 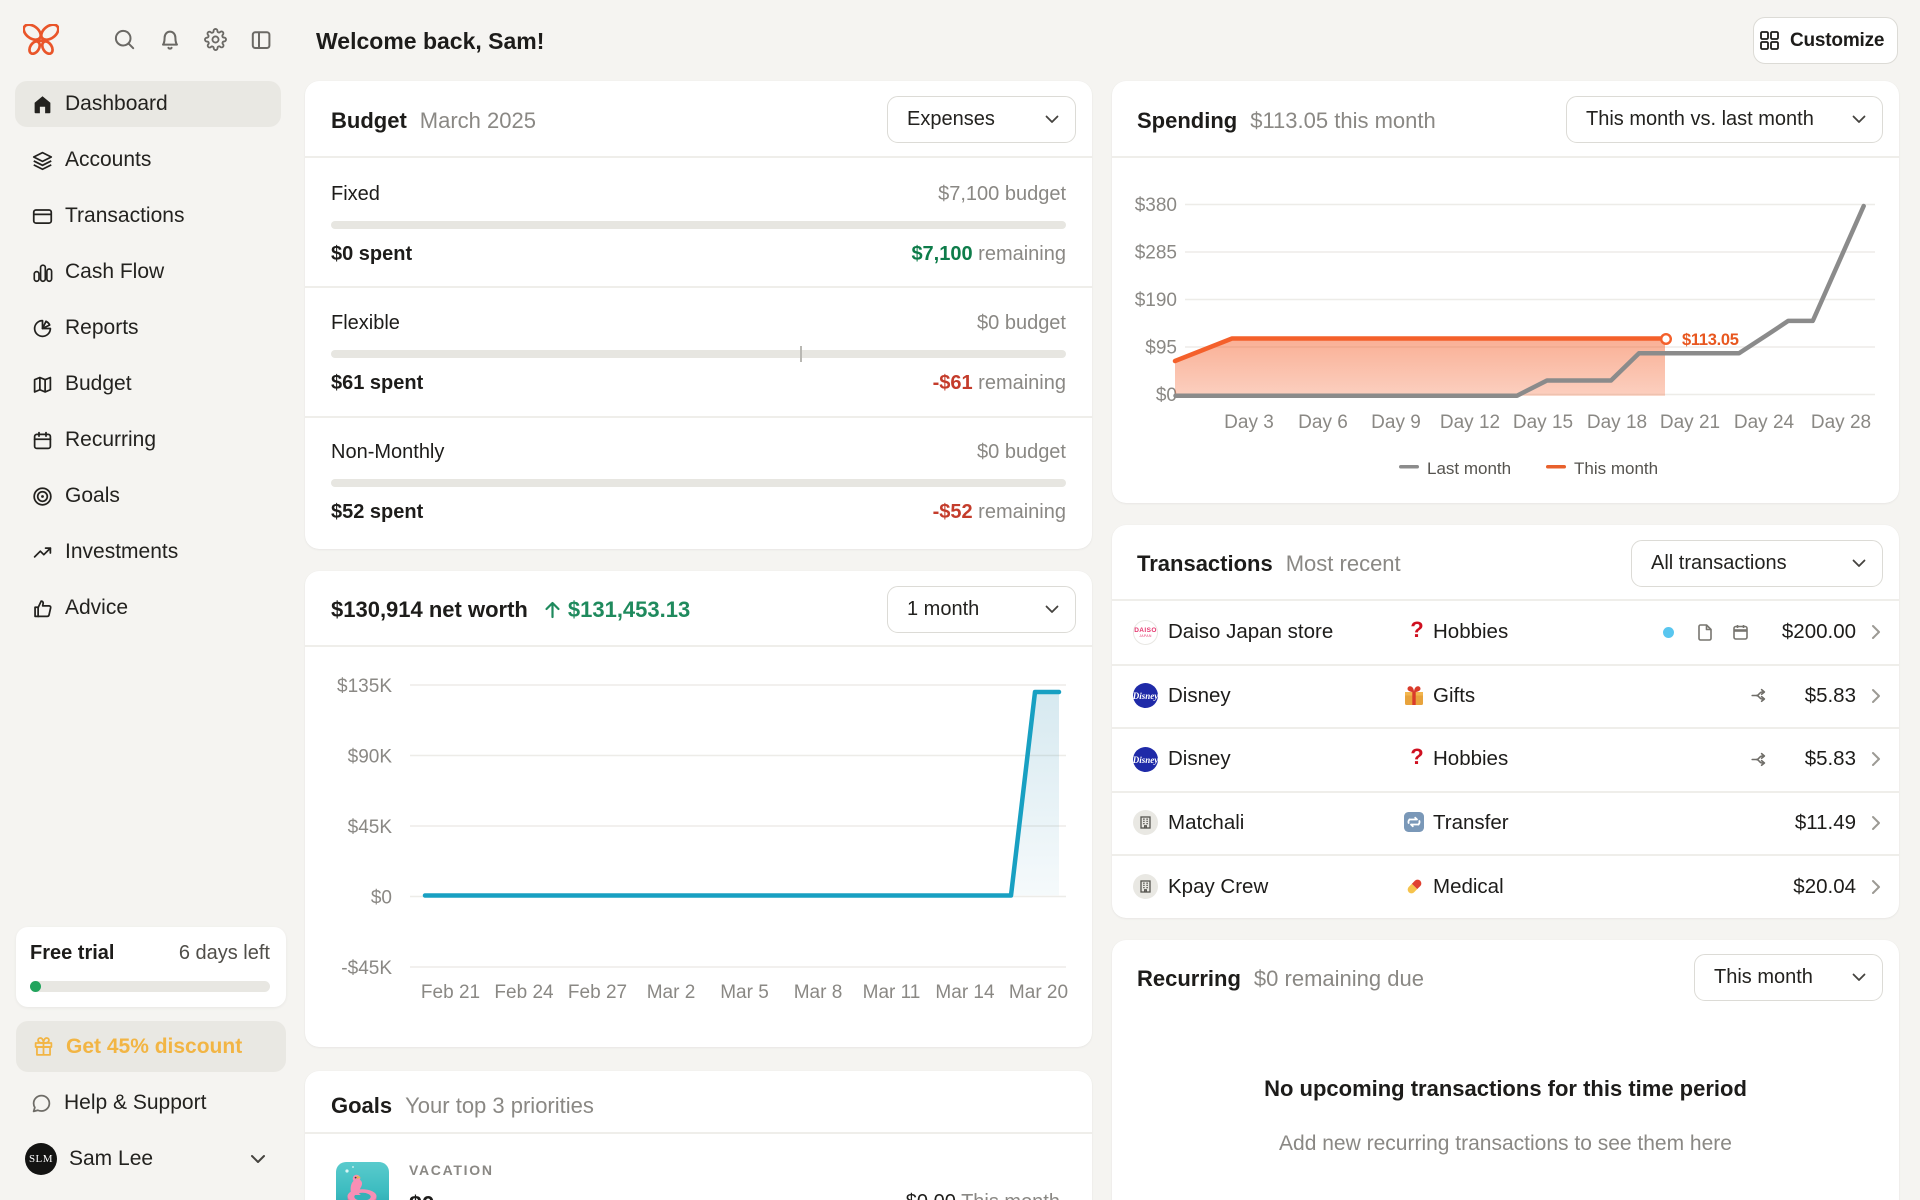 What do you see at coordinates (1470, 422) in the screenshot?
I see `svg-text: Day 12` at bounding box center [1470, 422].